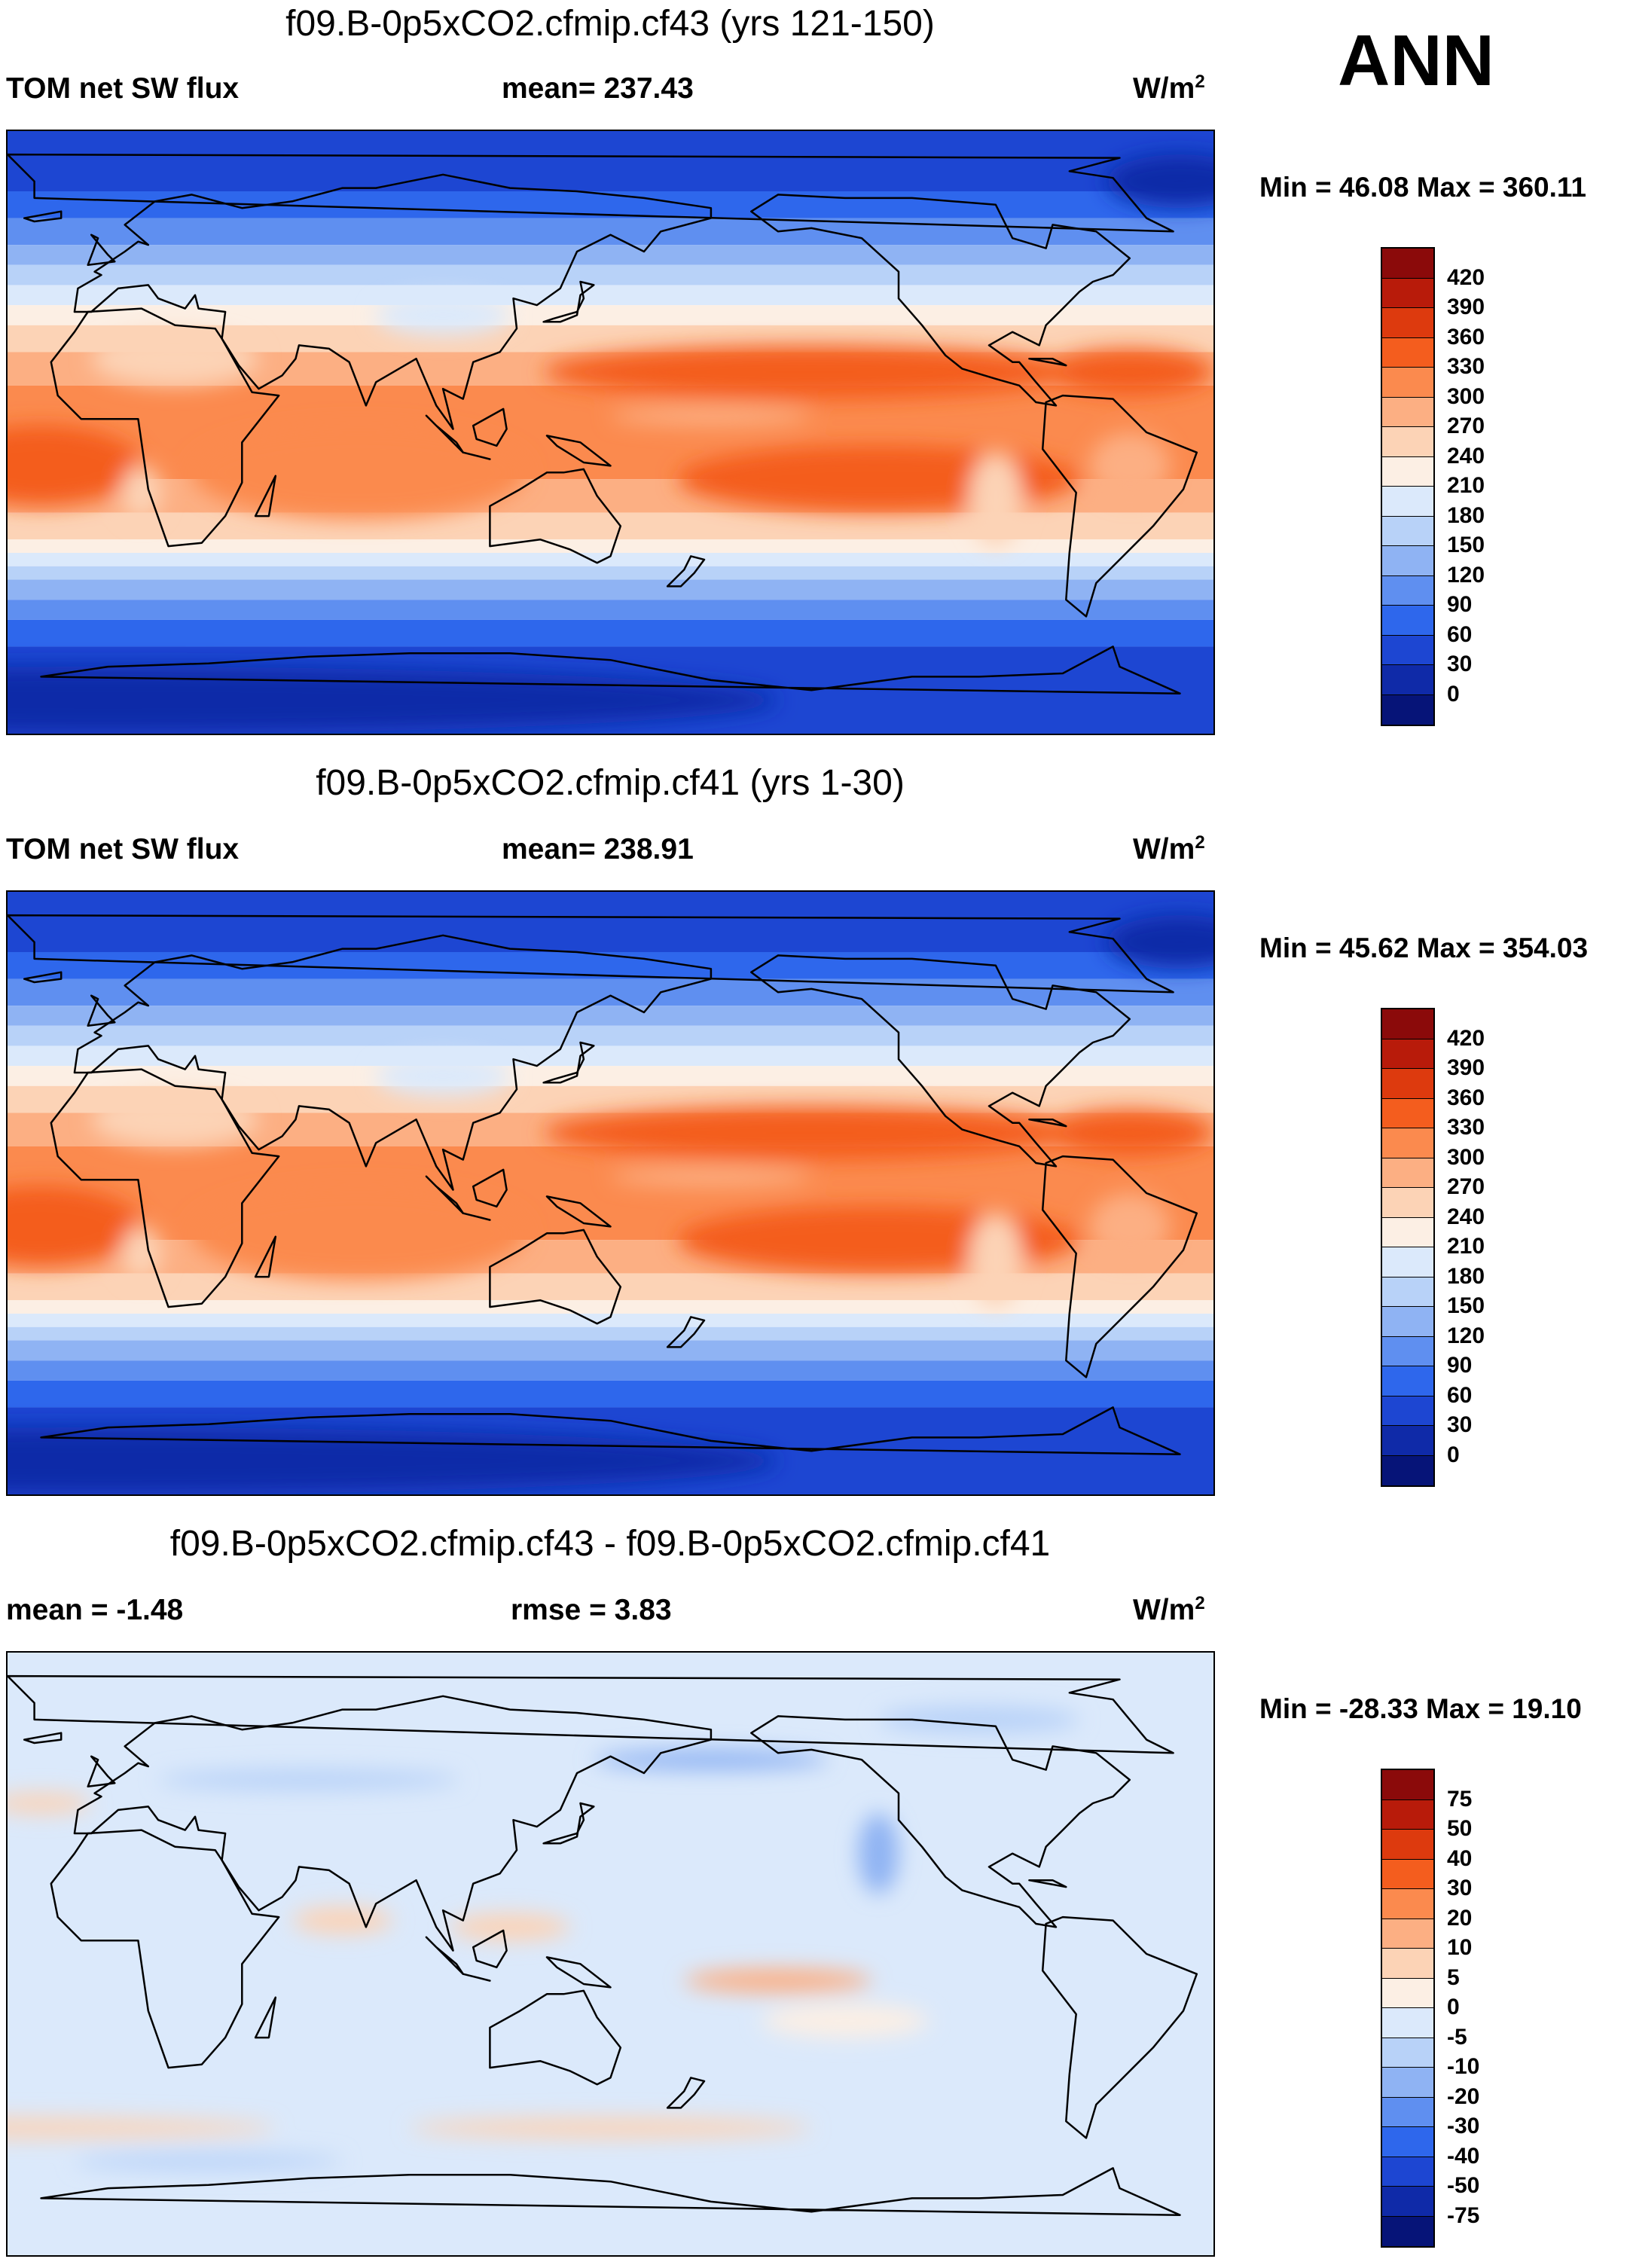 This screenshot has width=1627, height=2268. What do you see at coordinates (123, 849) in the screenshot?
I see `panel-2-left-label: TOM net SW flux` at bounding box center [123, 849].